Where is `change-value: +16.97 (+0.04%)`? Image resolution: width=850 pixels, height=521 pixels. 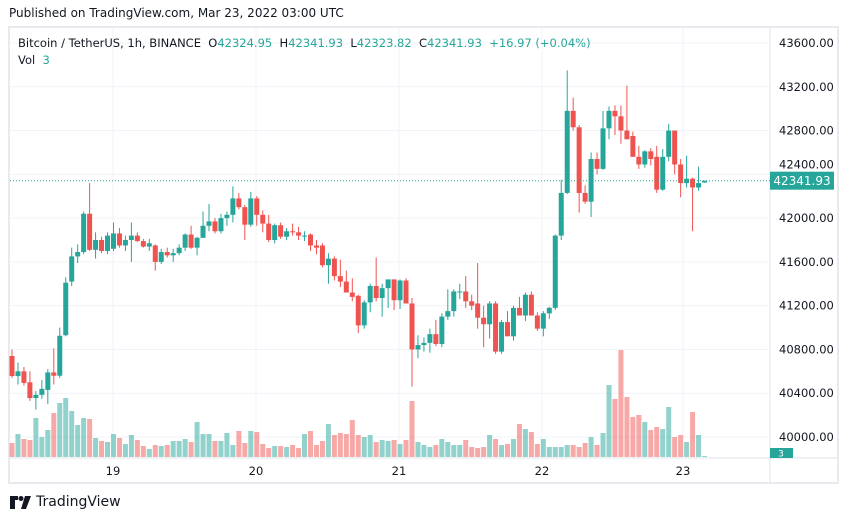 change-value: +16.97 (+0.04%) is located at coordinates (540, 43).